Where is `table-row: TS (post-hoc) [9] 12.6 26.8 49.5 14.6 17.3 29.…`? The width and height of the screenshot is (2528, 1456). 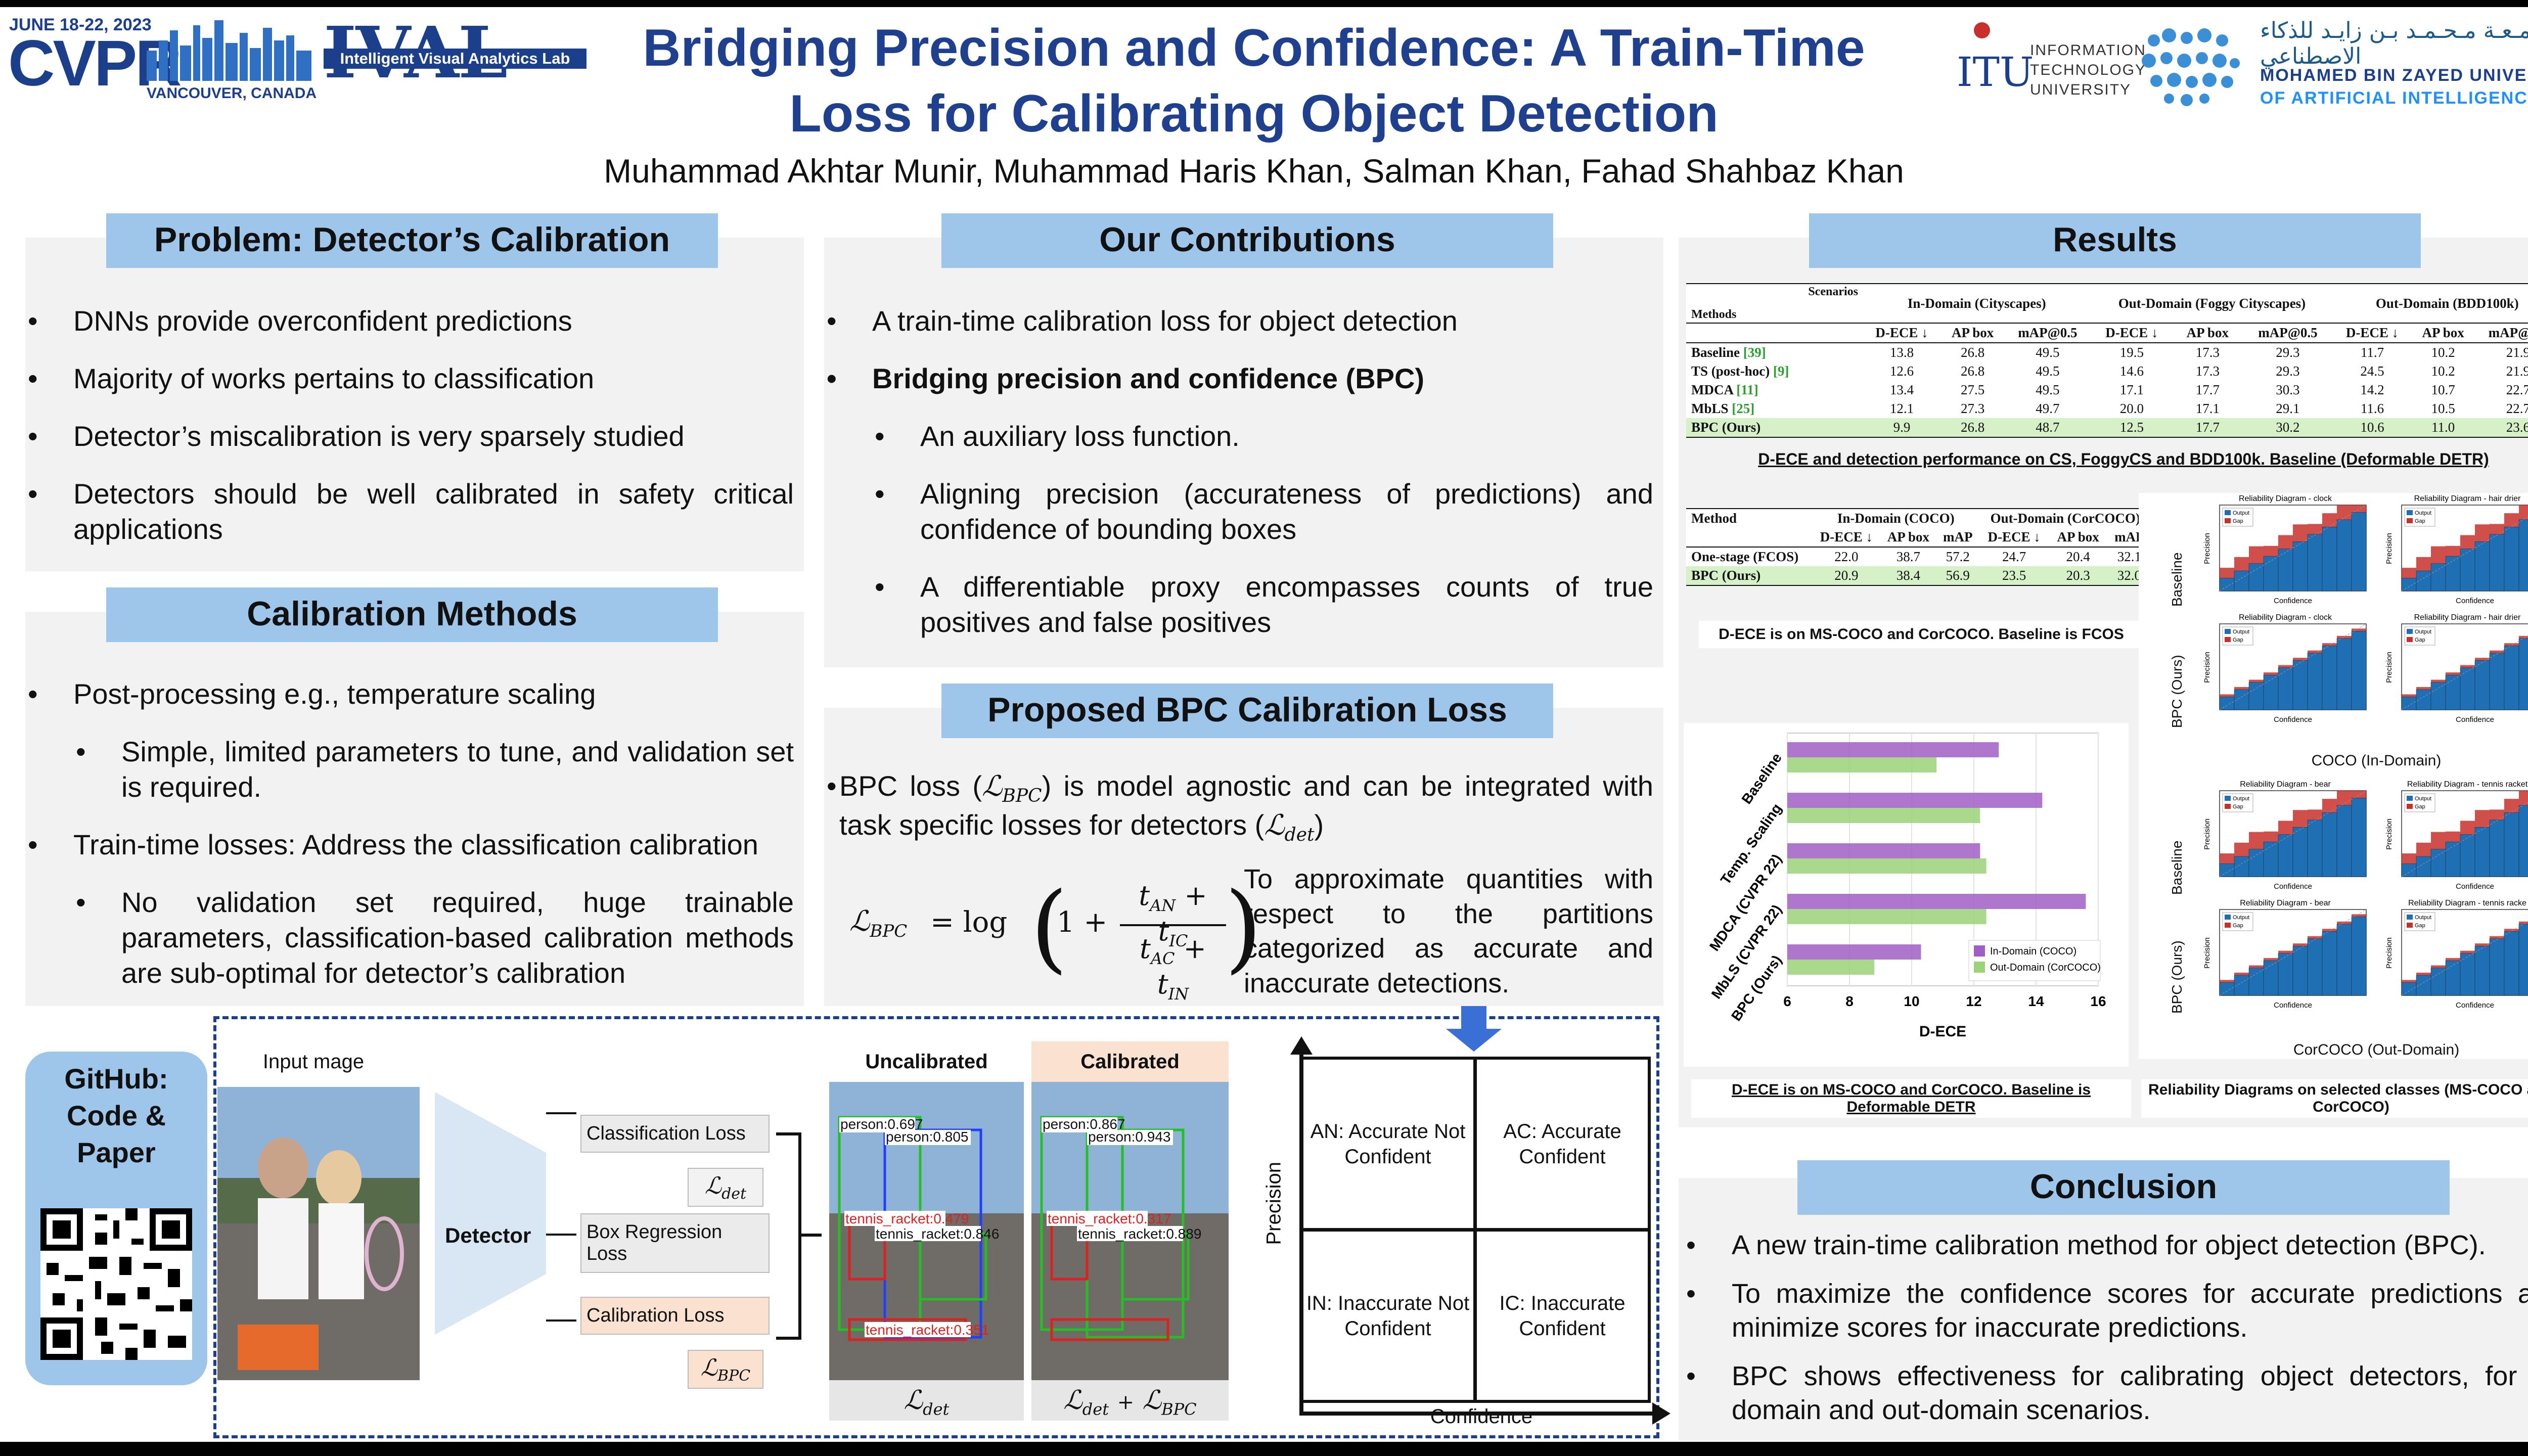 table-row: TS (post-hoc) [9] 12.6 26.8 49.5 14.6 17.3 29.… is located at coordinates (2107, 371).